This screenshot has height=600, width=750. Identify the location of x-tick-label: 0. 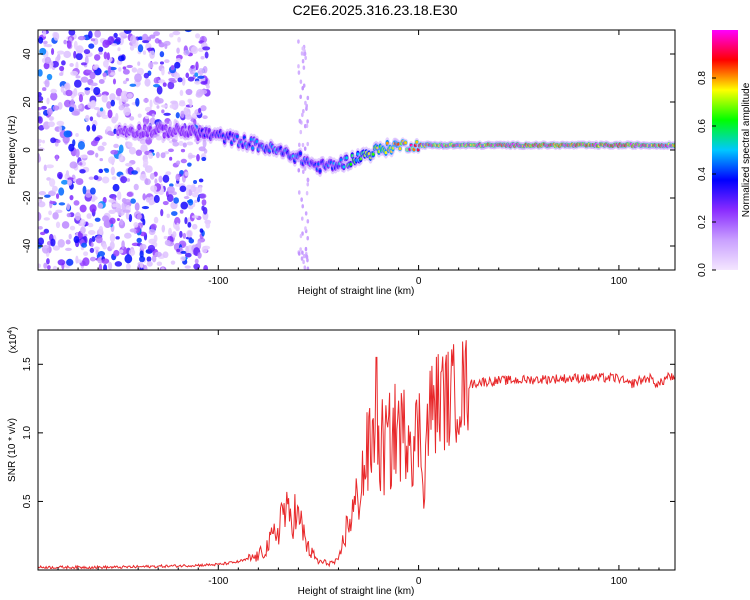
(419, 581).